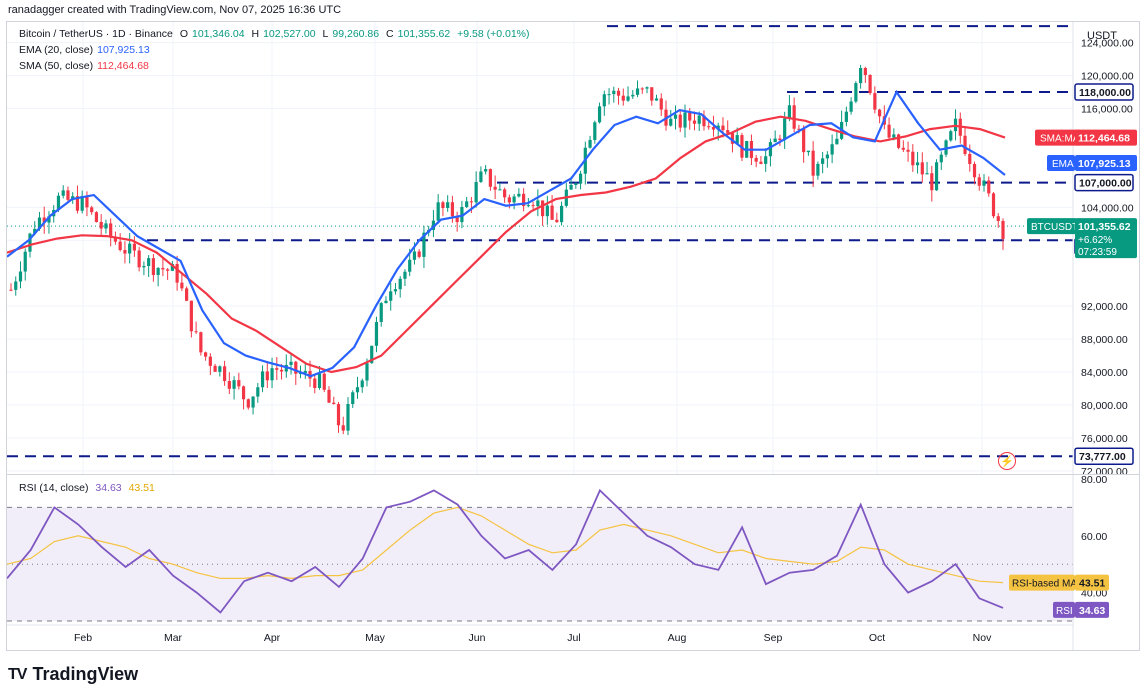  I want to click on rsi-ma-legend-value: 43.51, so click(141, 488).